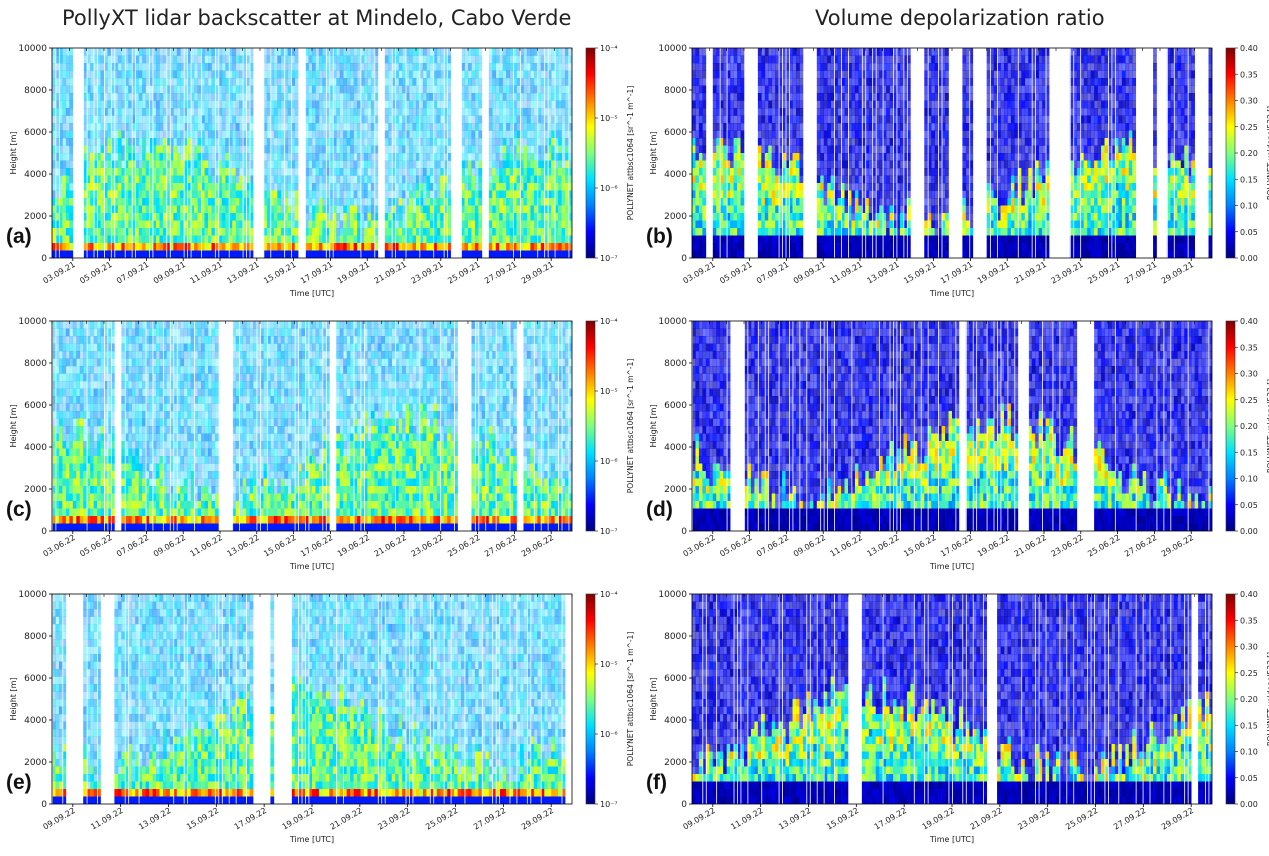 This screenshot has height=856, width=1269. I want to click on colorbar-tick-label: 0.25, so click(1249, 400).